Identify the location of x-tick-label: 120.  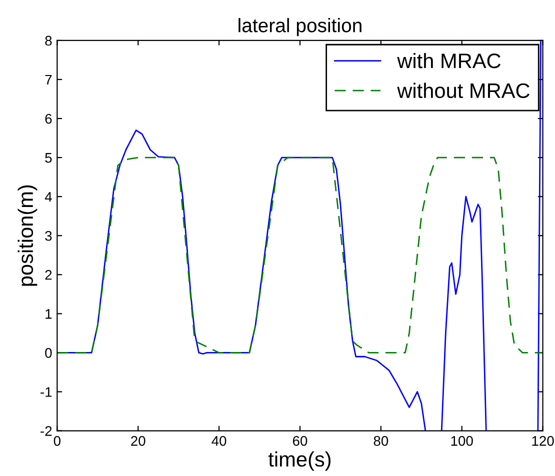
(543, 441).